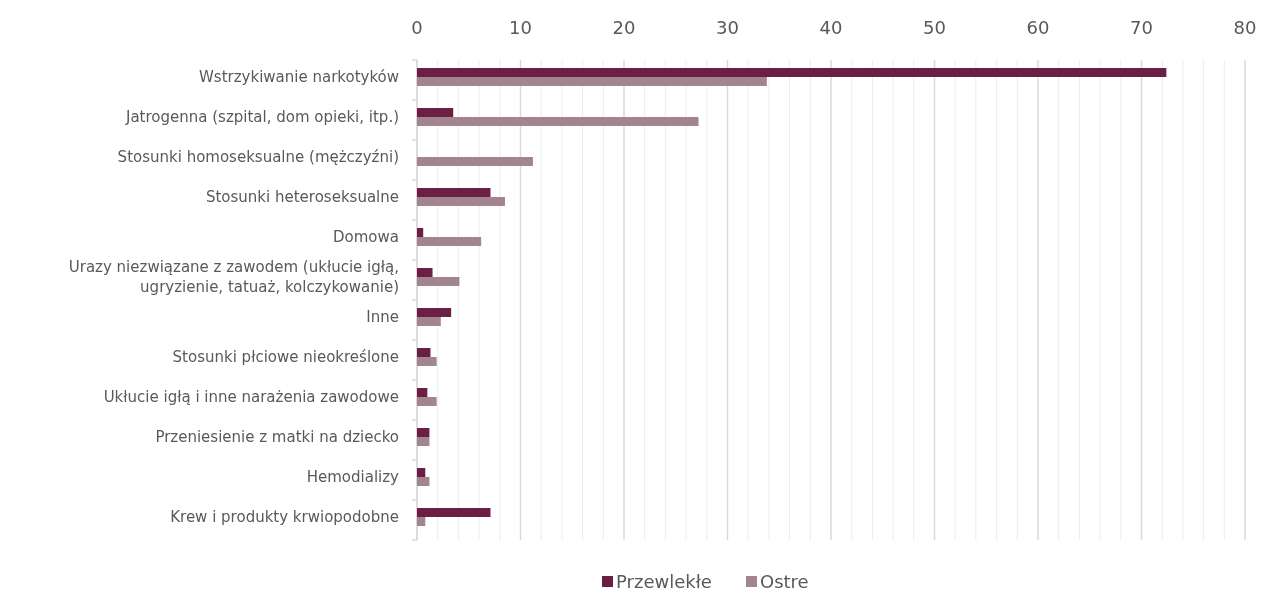 This screenshot has height=597, width=1262. Describe the element at coordinates (382, 317) in the screenshot. I see `y-tick-label: Inne` at that location.